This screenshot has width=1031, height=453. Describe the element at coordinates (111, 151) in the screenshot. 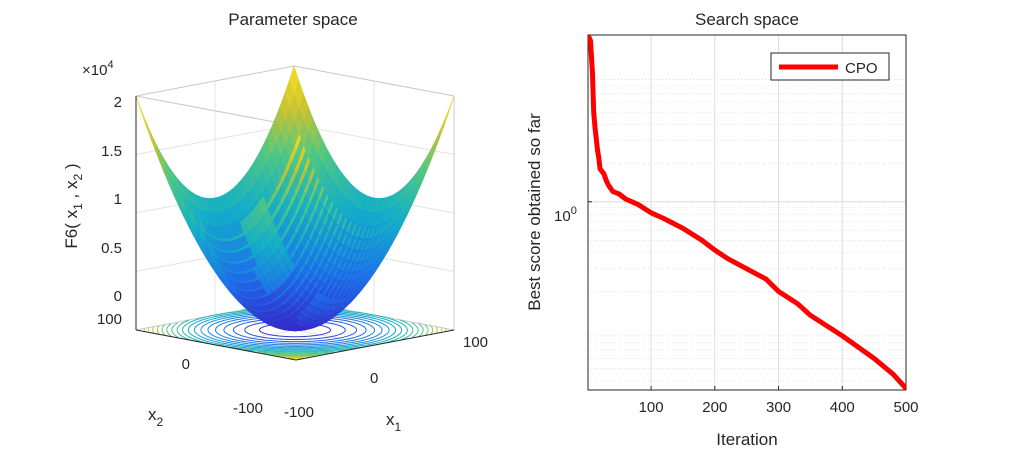

I see `z-tick-1.5: 1.5` at that location.